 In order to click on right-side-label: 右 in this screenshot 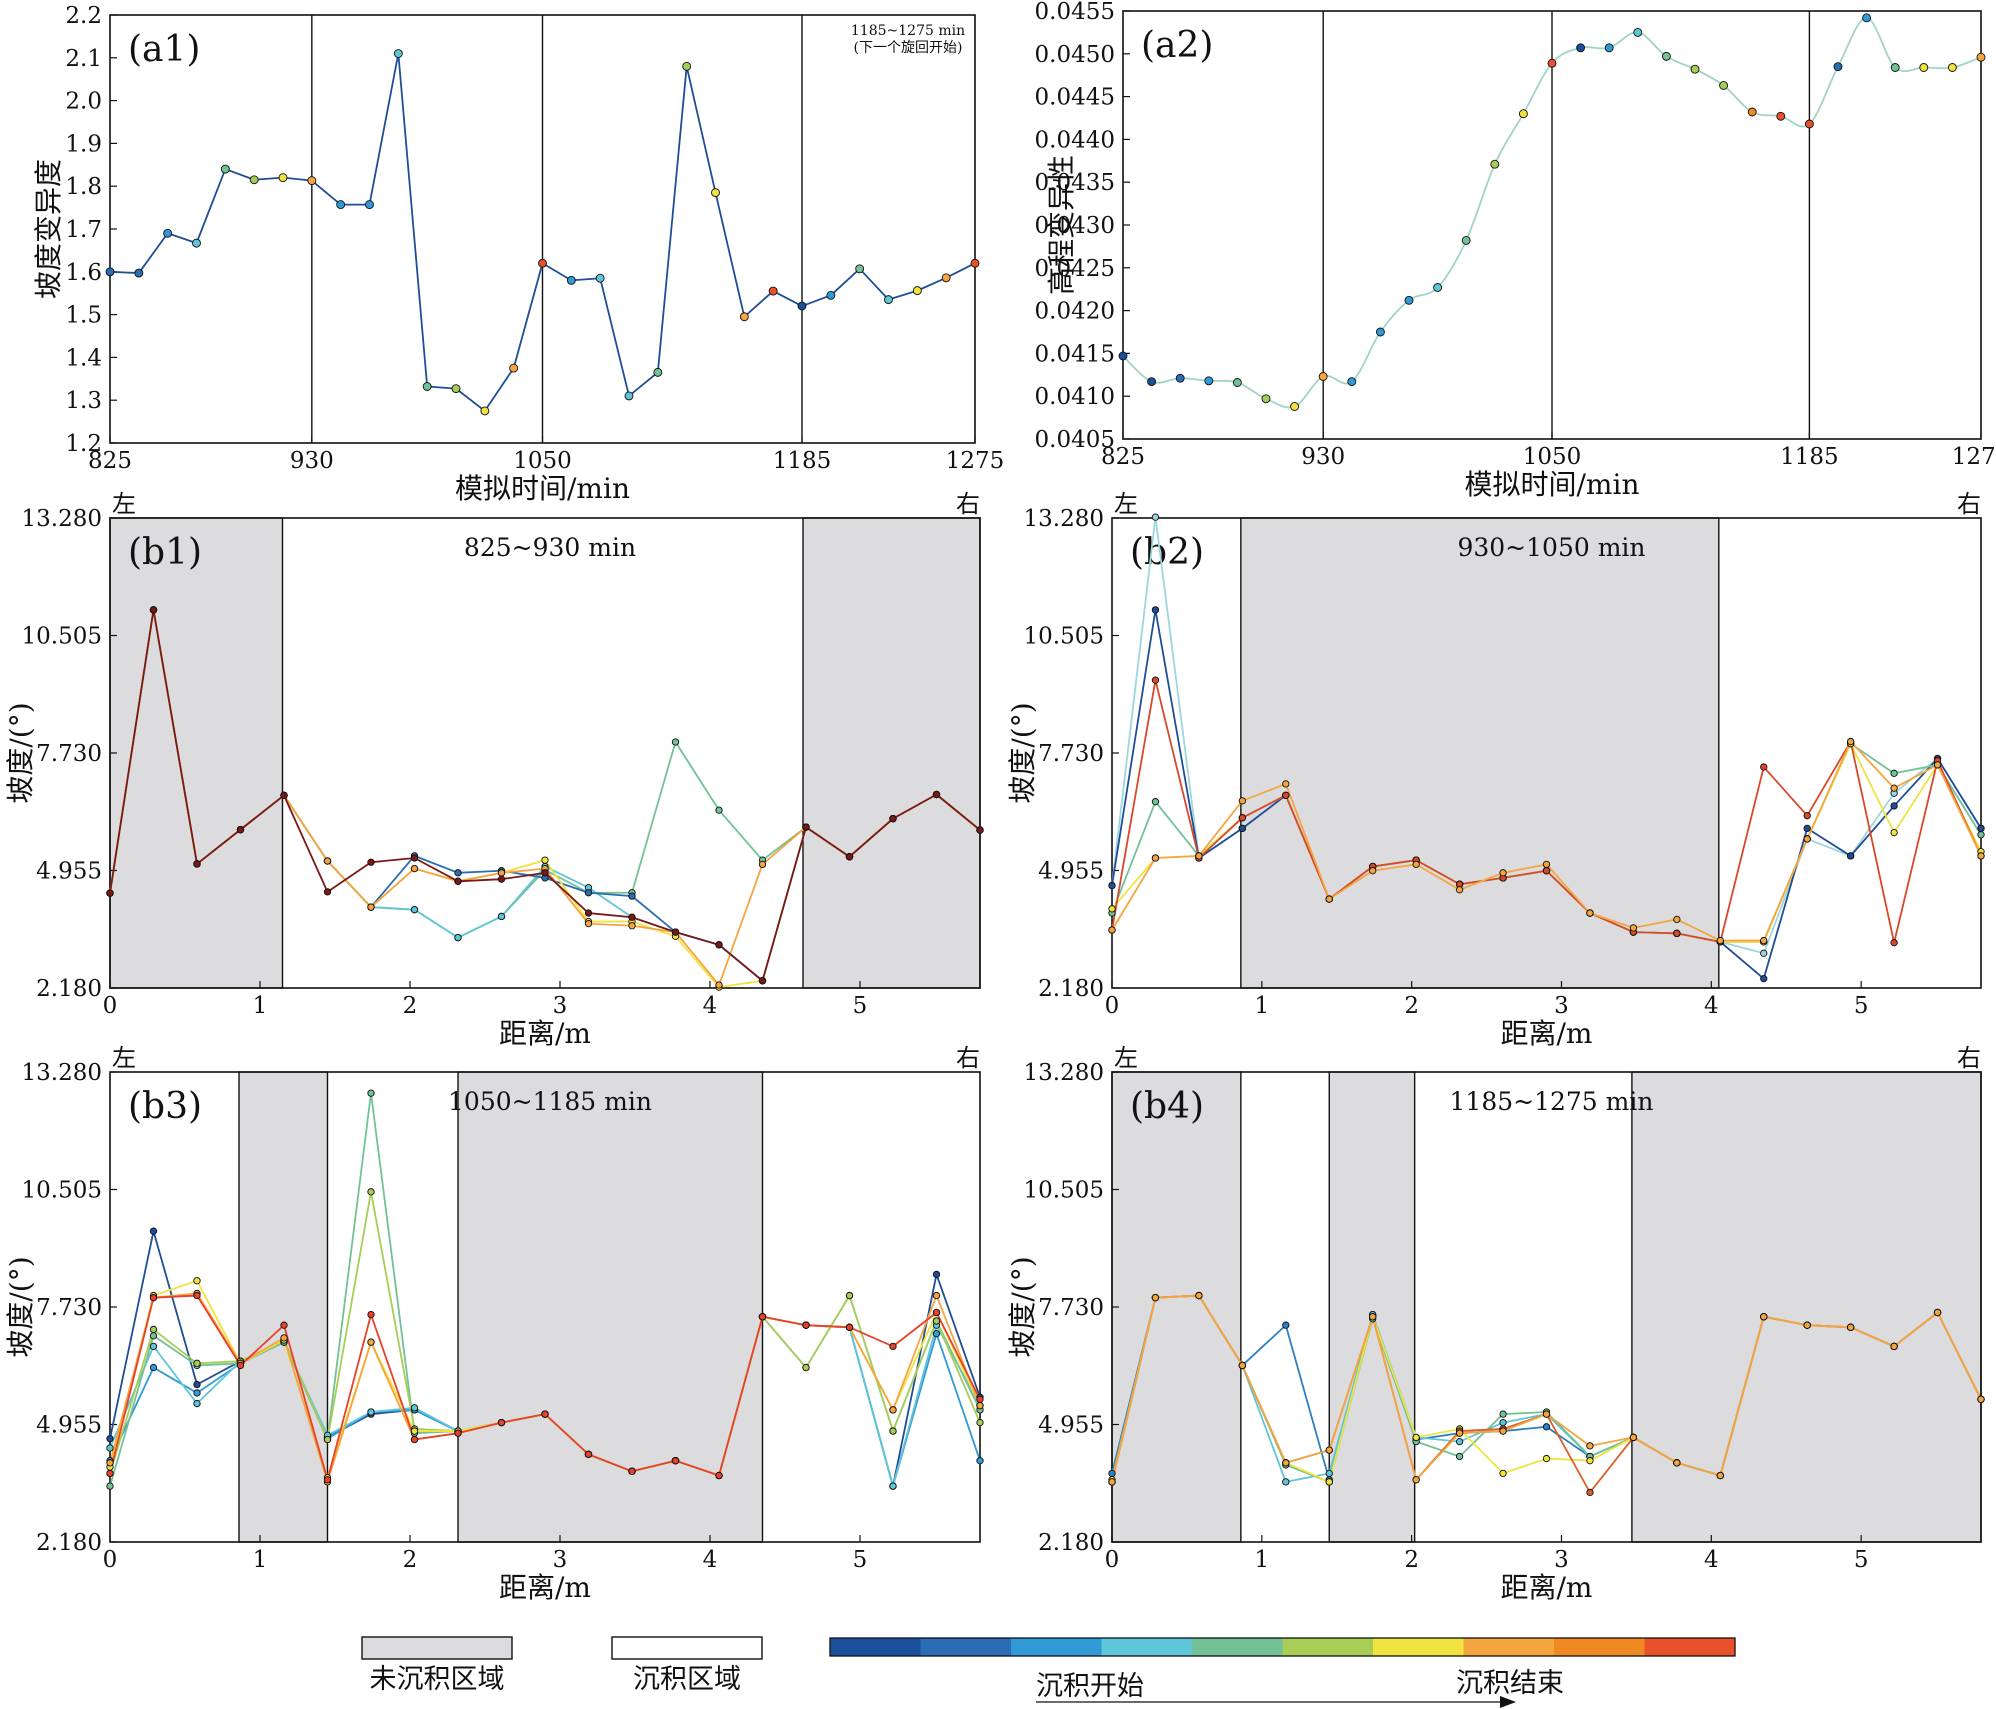, I will do `click(968, 1058)`.